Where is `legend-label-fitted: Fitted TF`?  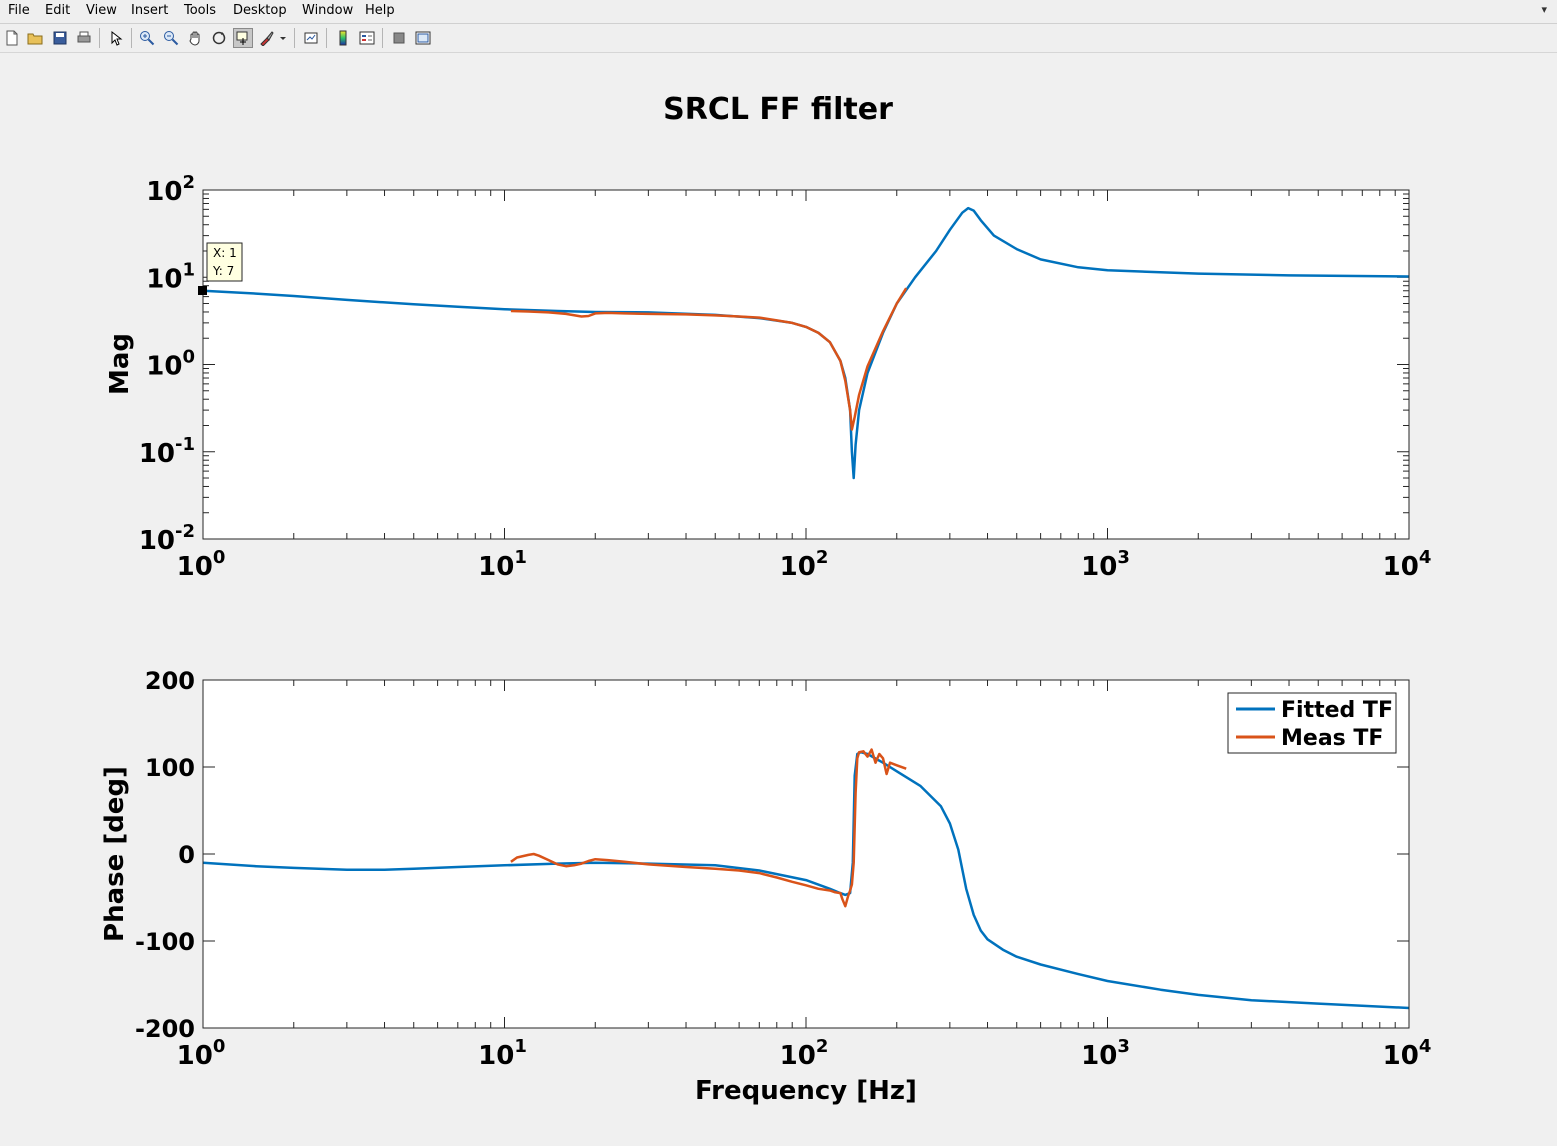
legend-label-fitted: Fitted TF is located at coordinates (1337, 710).